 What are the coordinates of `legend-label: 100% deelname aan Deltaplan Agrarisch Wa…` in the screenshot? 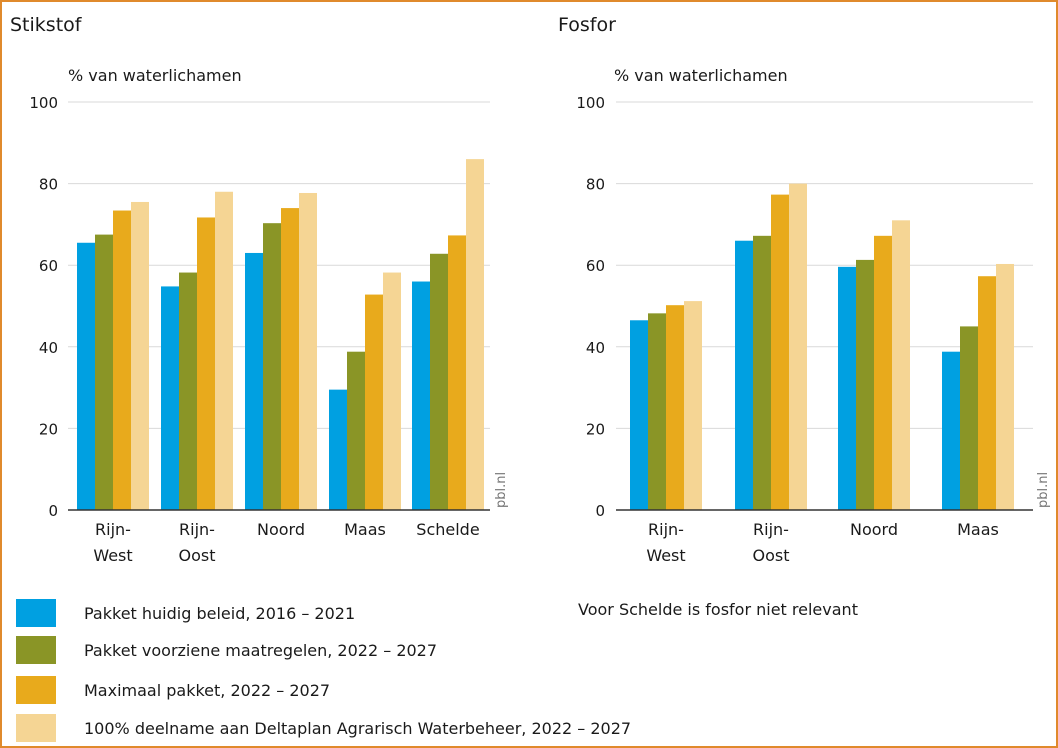 It's located at (358, 728).